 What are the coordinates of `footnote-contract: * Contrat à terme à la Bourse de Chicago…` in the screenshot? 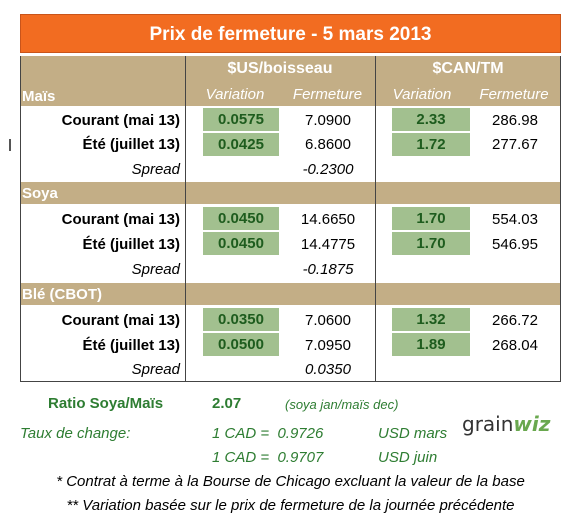 It's located at (290, 481).